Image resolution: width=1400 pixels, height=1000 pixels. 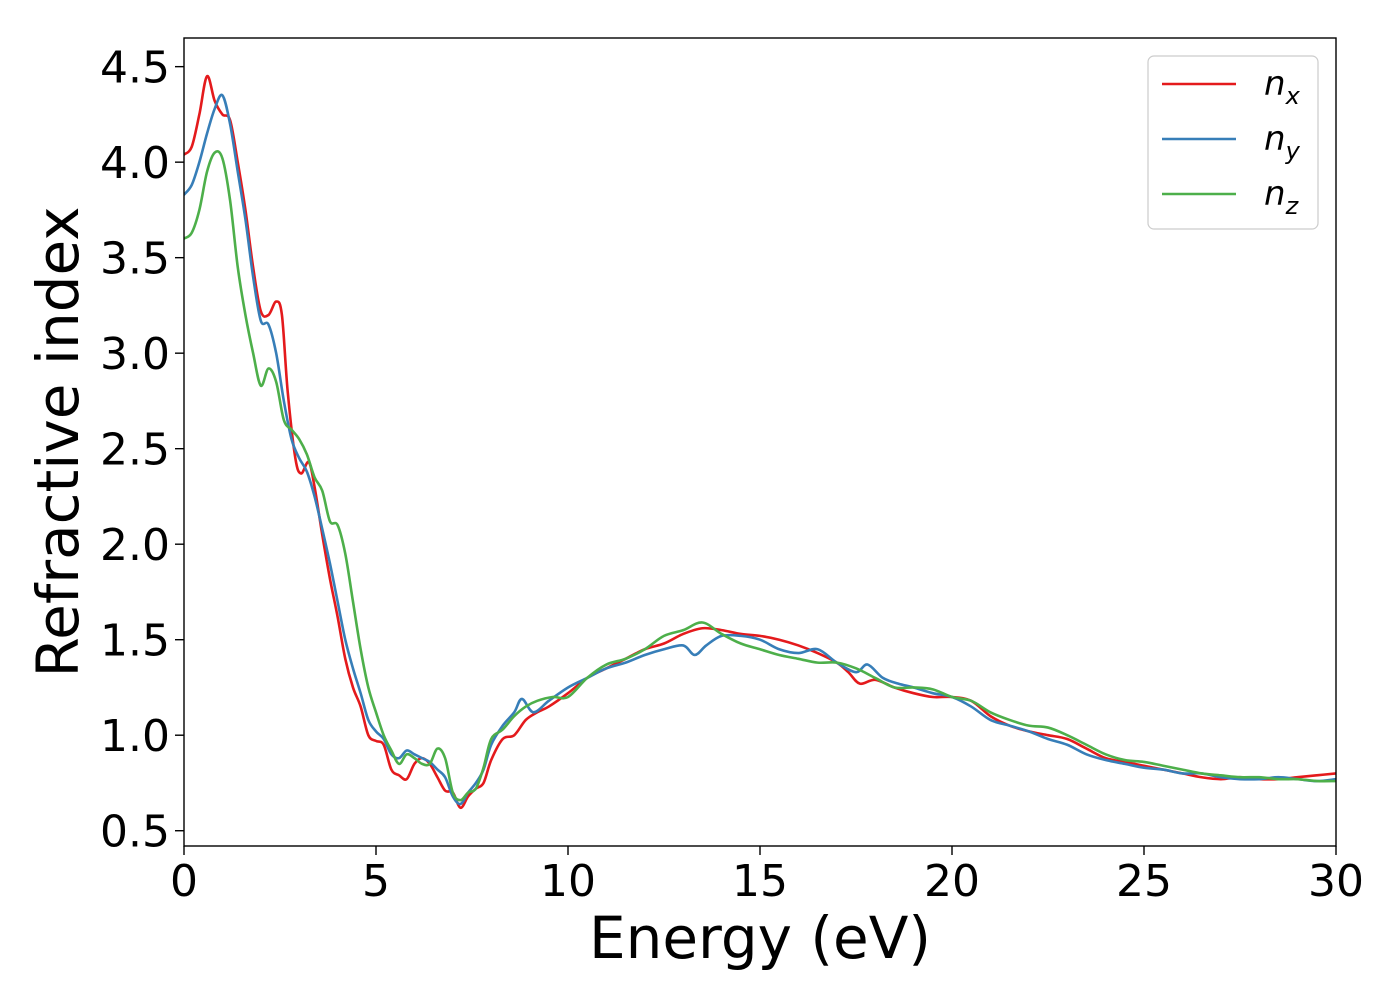 What do you see at coordinates (135, 736) in the screenshot?
I see `y-tick-label: 1.0` at bounding box center [135, 736].